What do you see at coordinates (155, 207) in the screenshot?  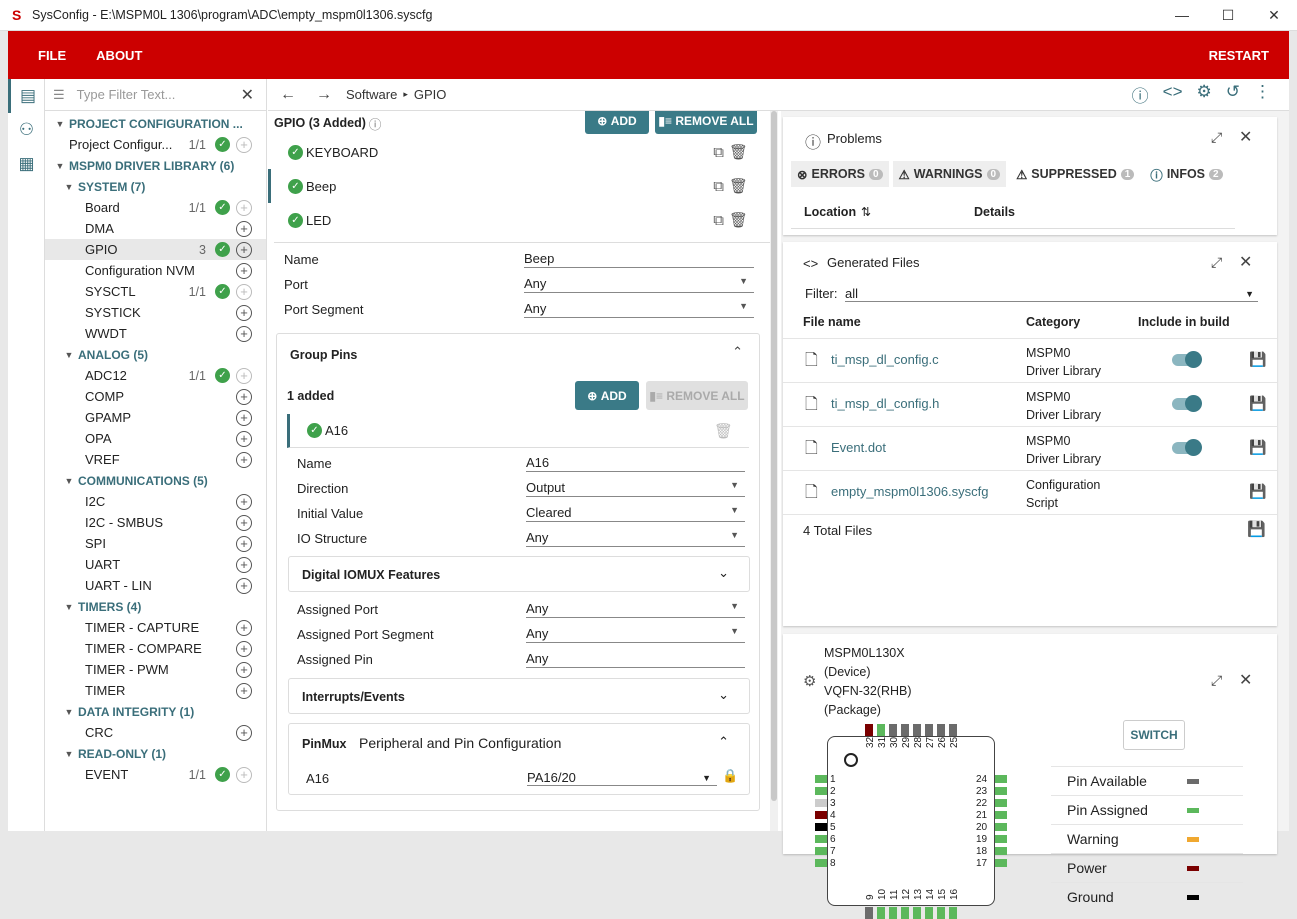 I see `tree-node: Board 1/1 ✓ +` at bounding box center [155, 207].